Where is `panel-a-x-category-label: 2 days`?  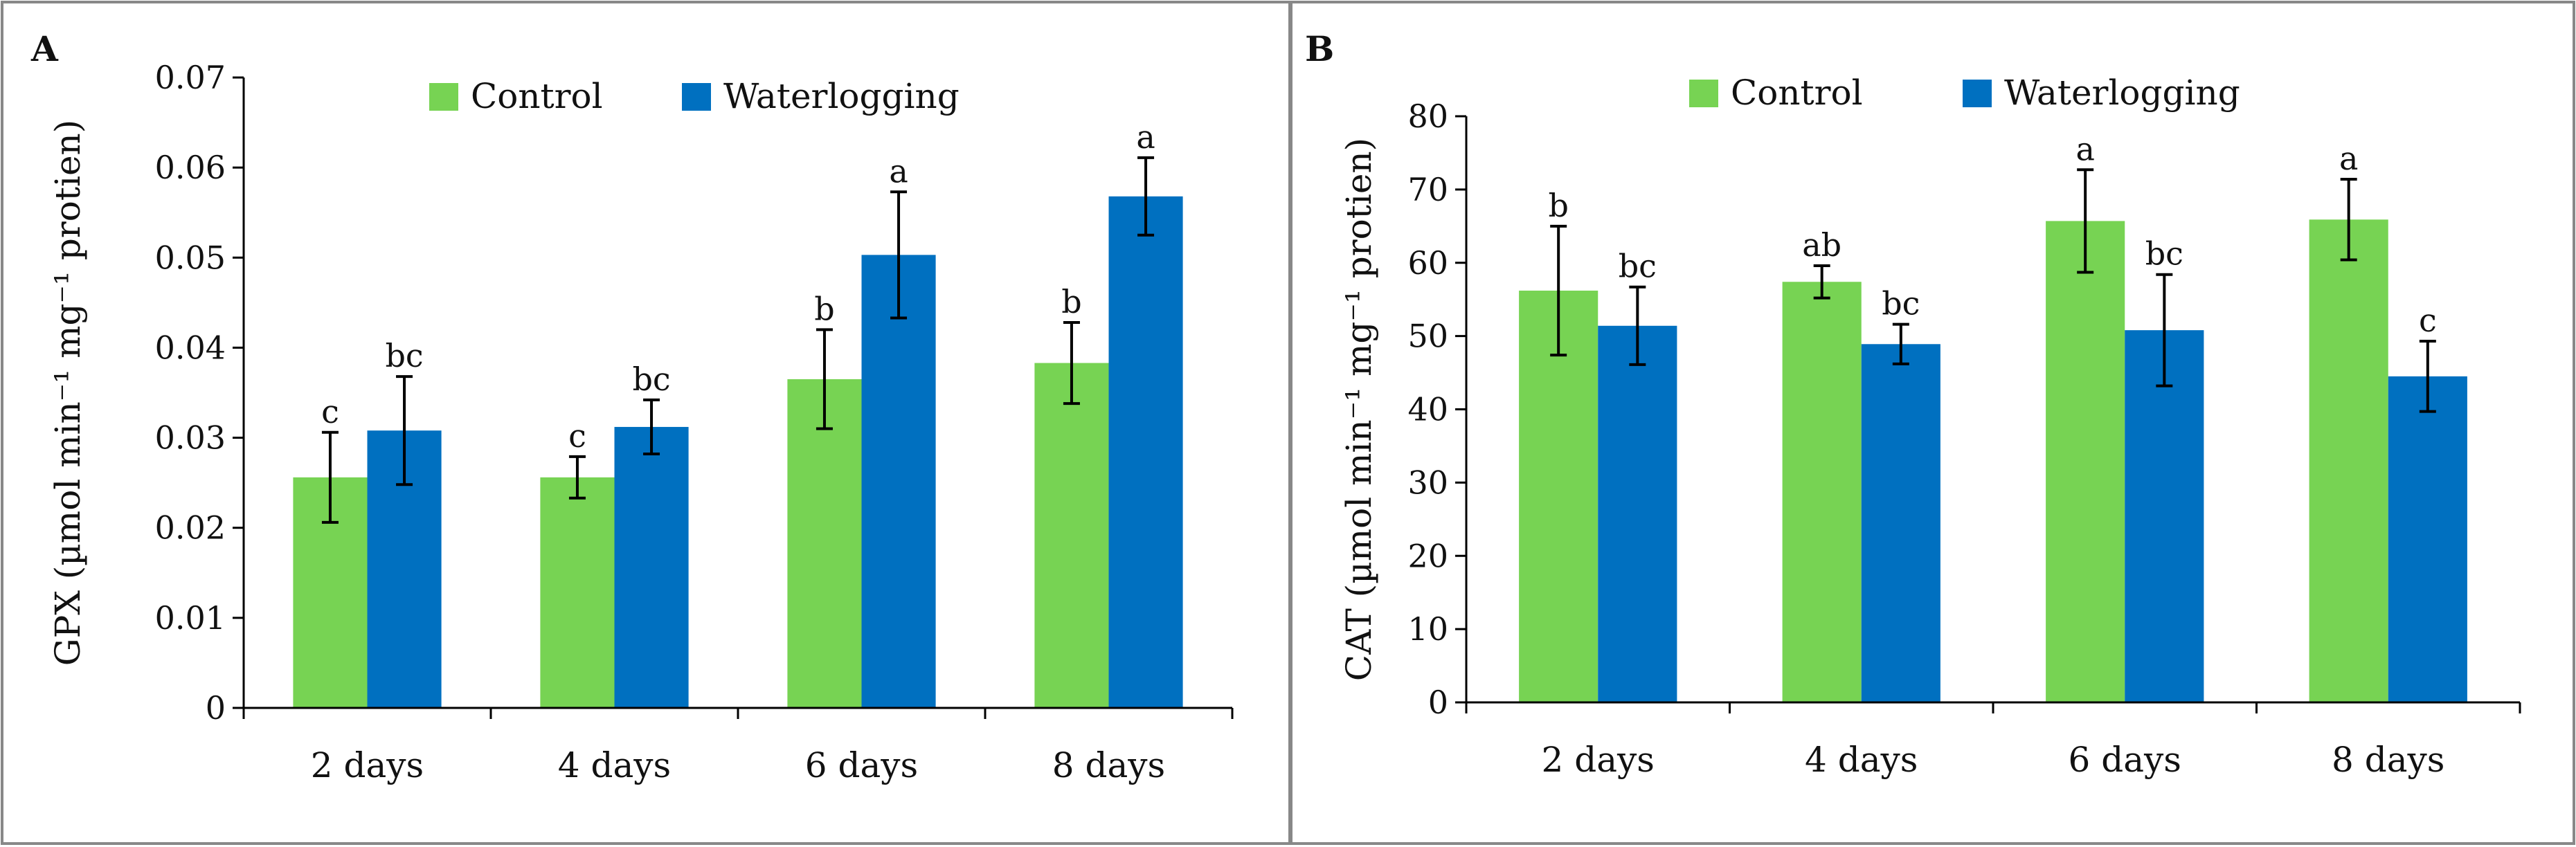
panel-a-x-category-label: 2 days is located at coordinates (367, 765).